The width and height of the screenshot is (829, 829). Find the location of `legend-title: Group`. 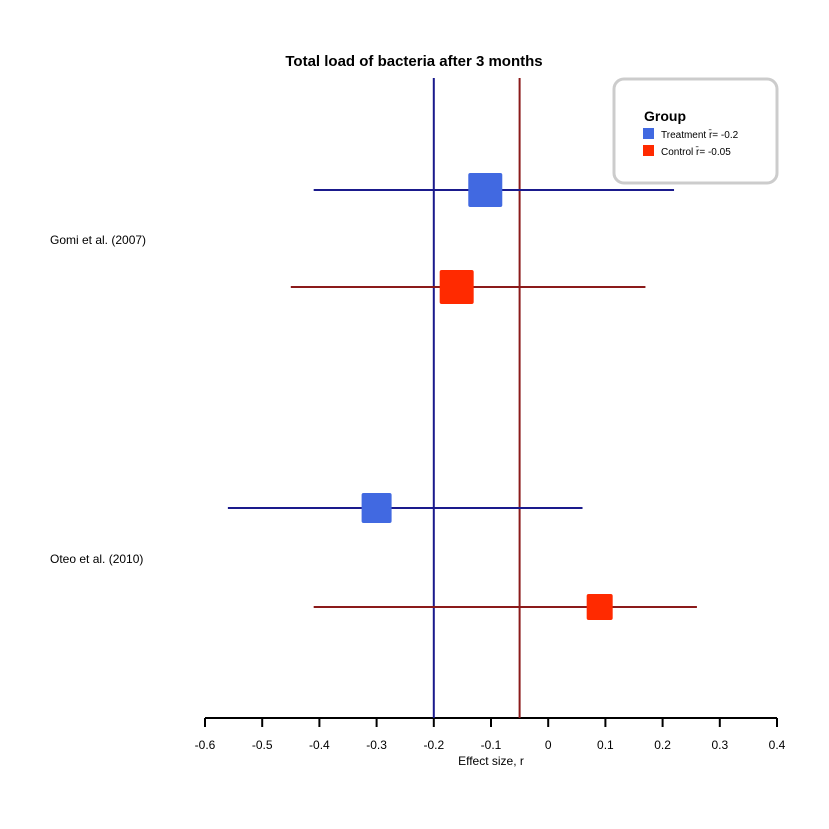

legend-title: Group is located at coordinates (665, 116).